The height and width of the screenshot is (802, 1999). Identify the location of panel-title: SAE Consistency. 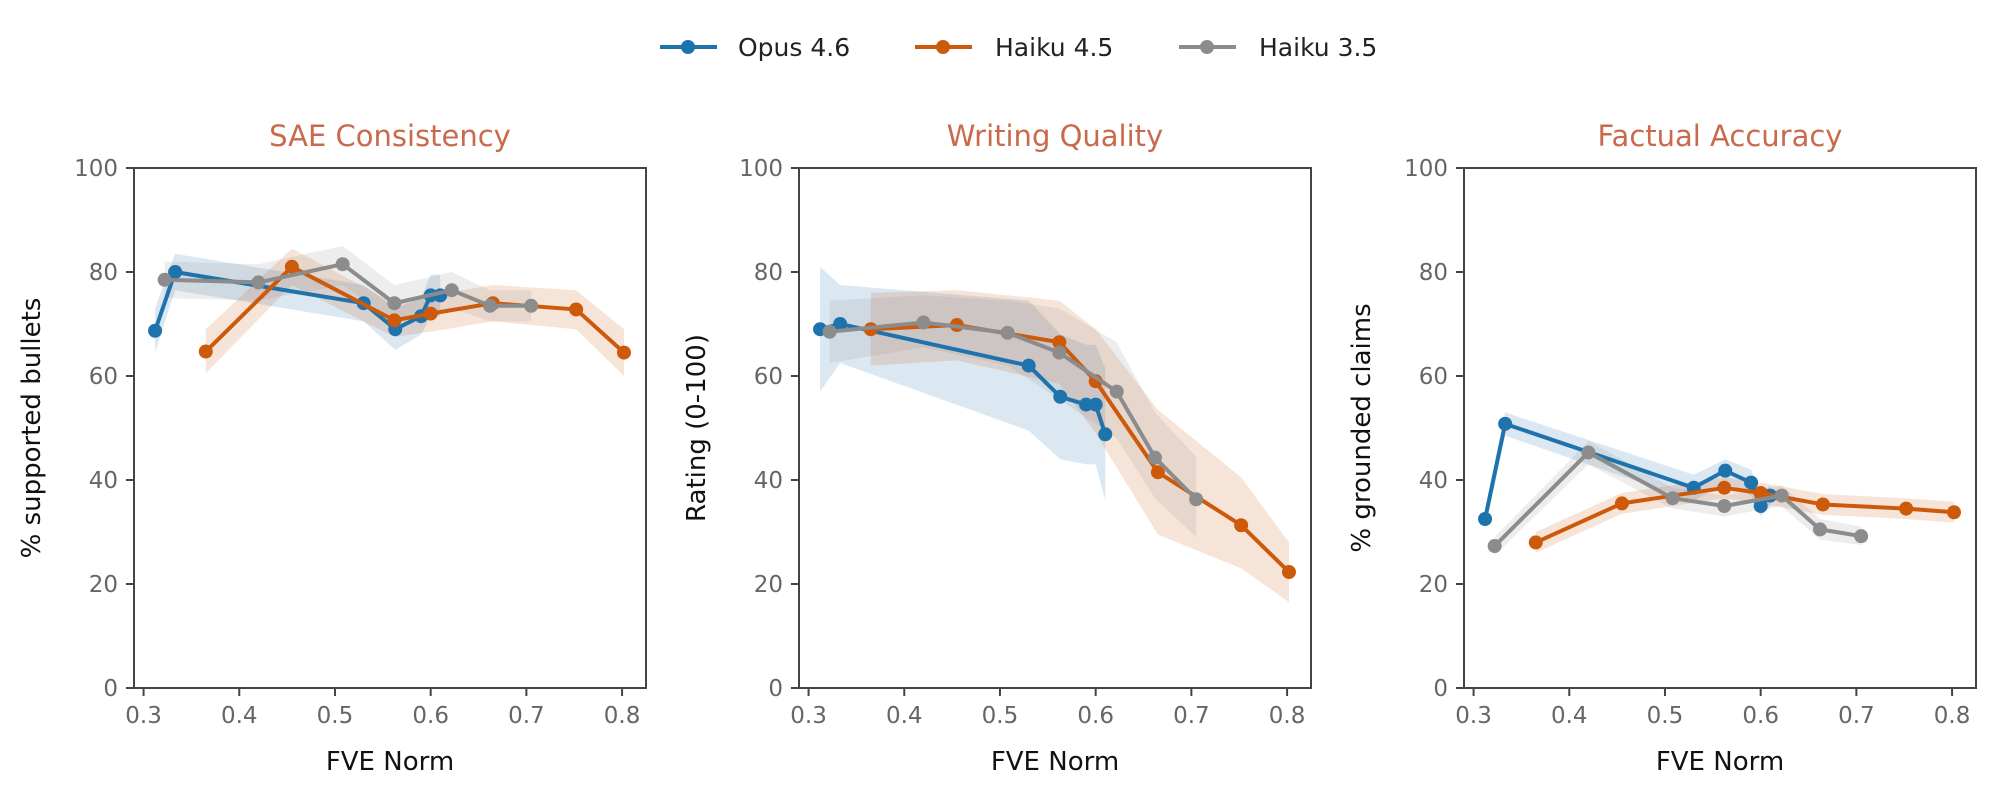
(390, 136).